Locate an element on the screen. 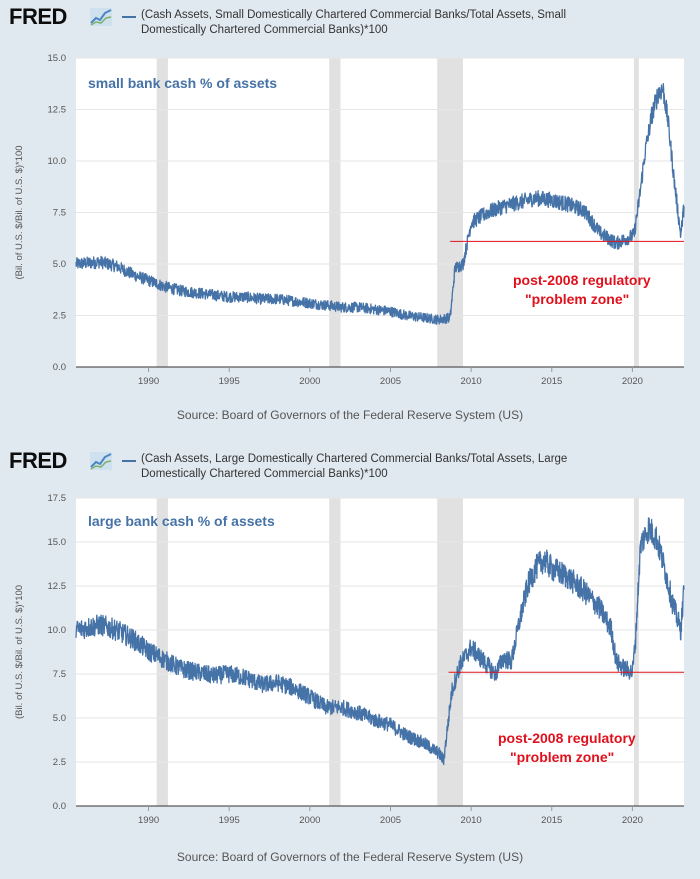 This screenshot has height=879, width=700. chart-annotation: large bank cash % of assets is located at coordinates (181, 521).